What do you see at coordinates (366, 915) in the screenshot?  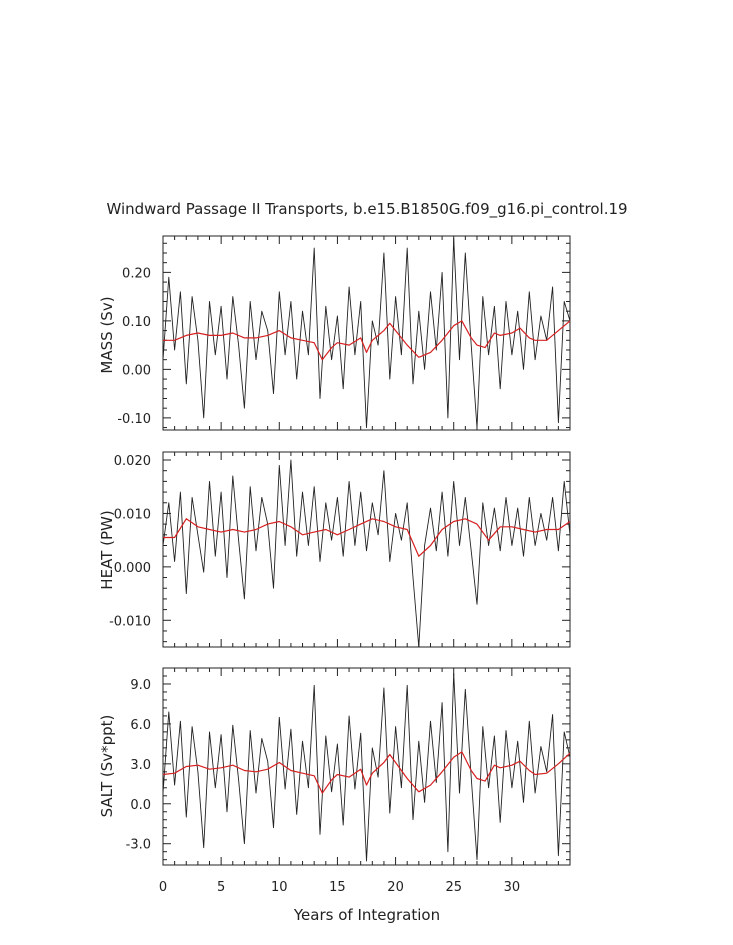 I see `xlabel: Years of Integration` at bounding box center [366, 915].